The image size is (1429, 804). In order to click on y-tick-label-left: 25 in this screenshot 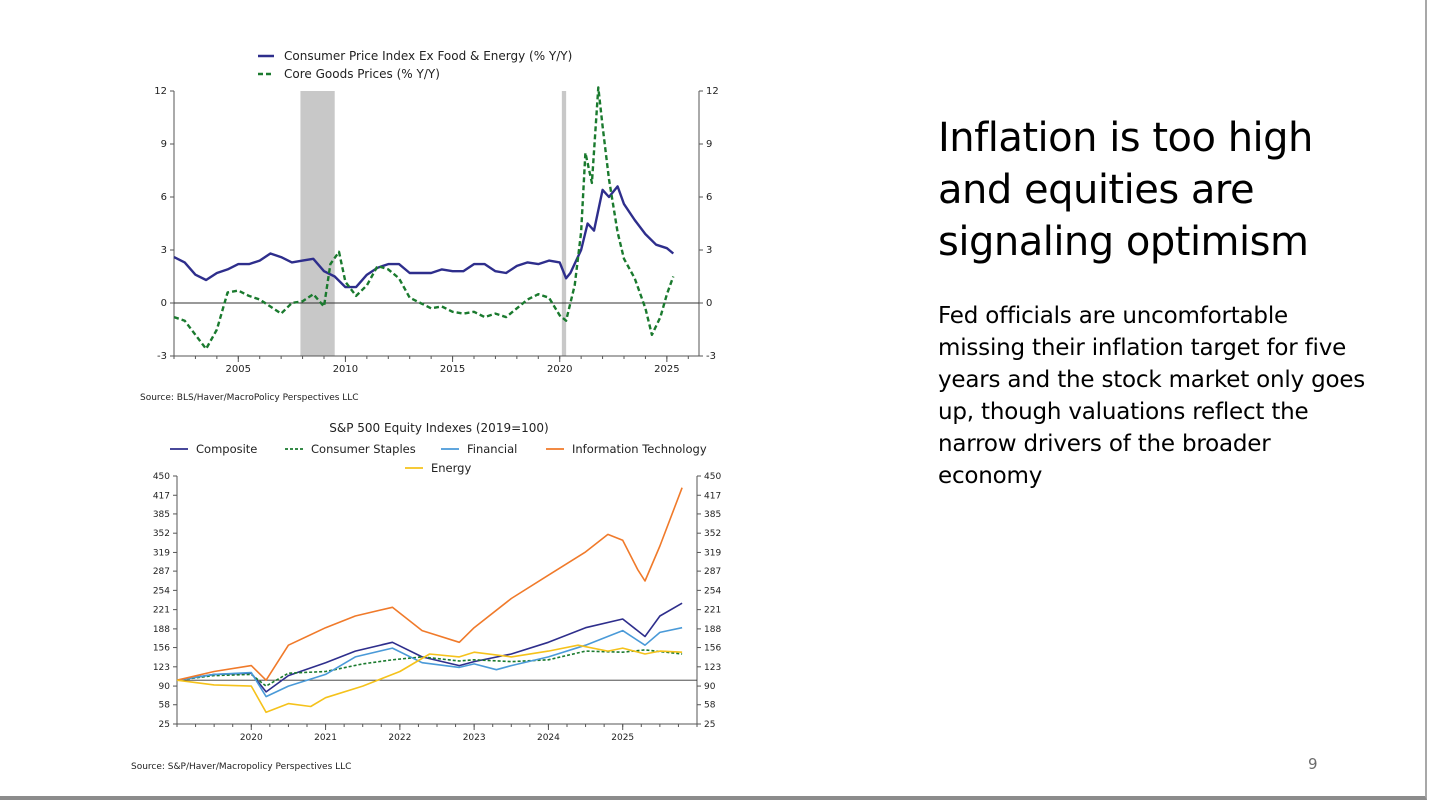, I will do `click(164, 725)`.